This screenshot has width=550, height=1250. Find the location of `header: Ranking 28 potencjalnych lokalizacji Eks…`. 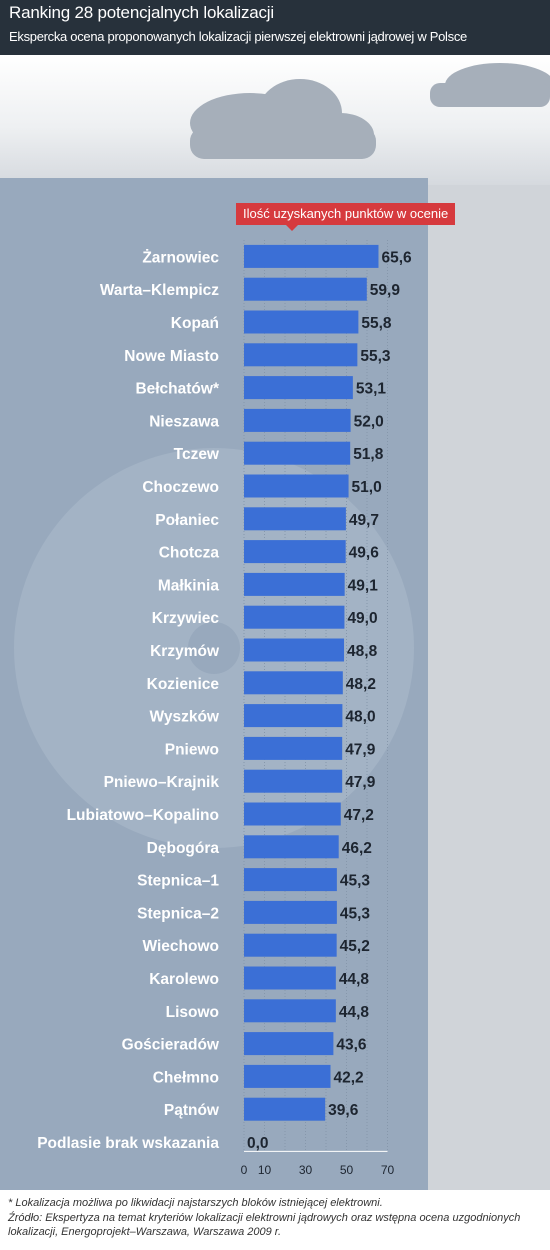

header: Ranking 28 potencjalnych lokalizacji Eks… is located at coordinates (275, 27).